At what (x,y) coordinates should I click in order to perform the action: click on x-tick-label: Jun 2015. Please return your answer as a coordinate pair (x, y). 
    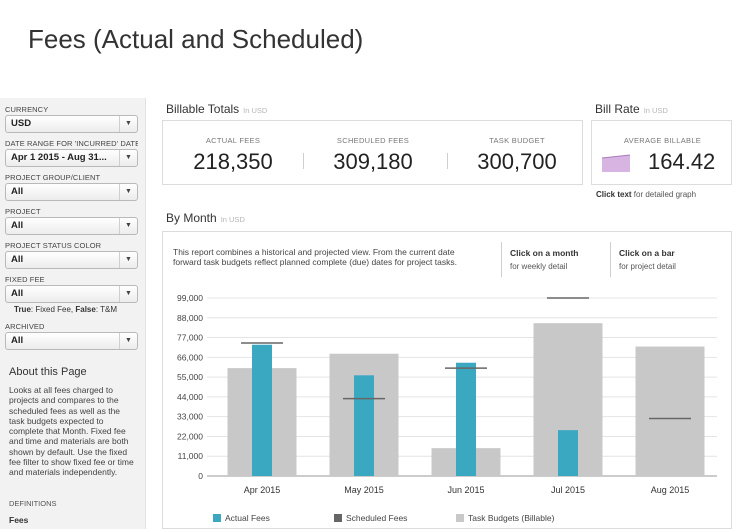
    Looking at the image, I should click on (465, 490).